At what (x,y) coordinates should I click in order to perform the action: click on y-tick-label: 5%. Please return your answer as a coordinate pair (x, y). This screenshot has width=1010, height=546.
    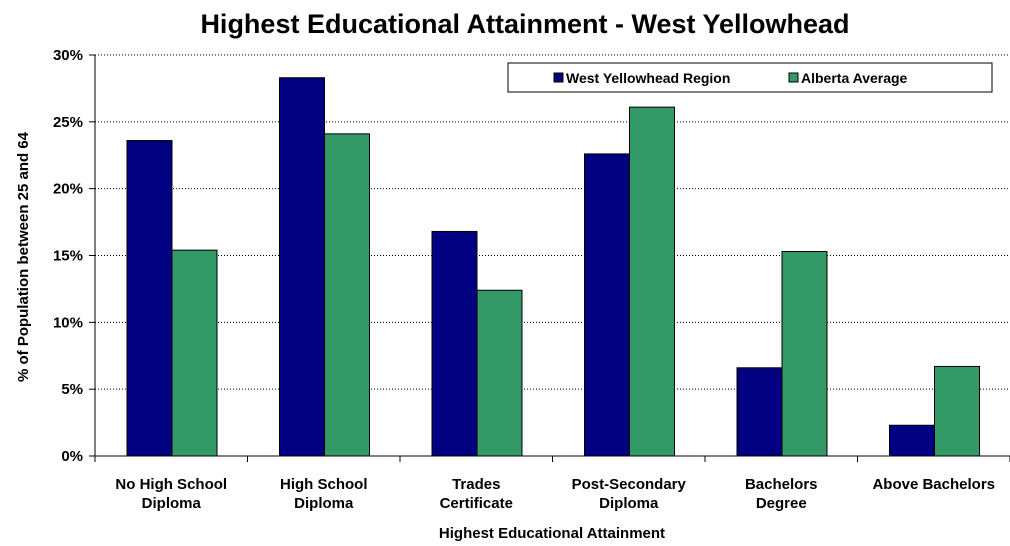
    Looking at the image, I should click on (72, 389).